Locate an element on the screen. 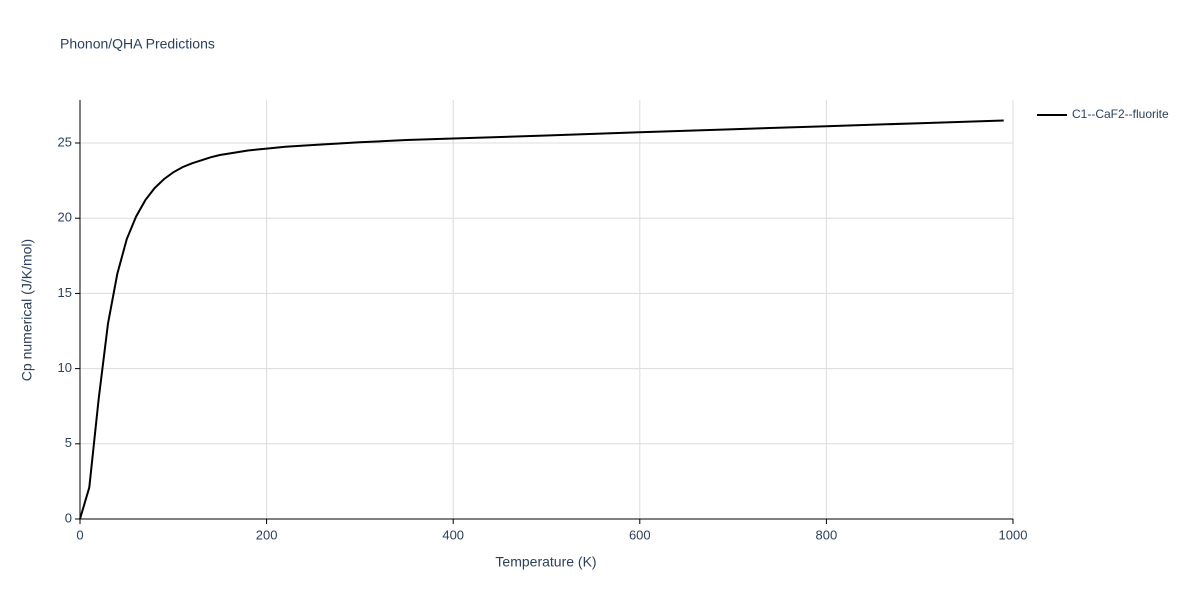  y-tick-label: 0 is located at coordinates (68, 517).